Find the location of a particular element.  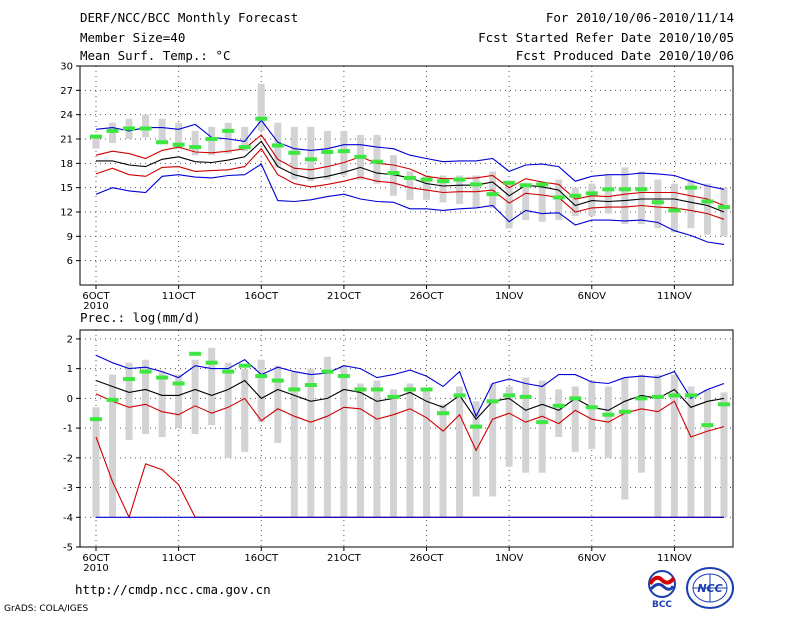

y-tick-label: -2 is located at coordinates (68, 458).